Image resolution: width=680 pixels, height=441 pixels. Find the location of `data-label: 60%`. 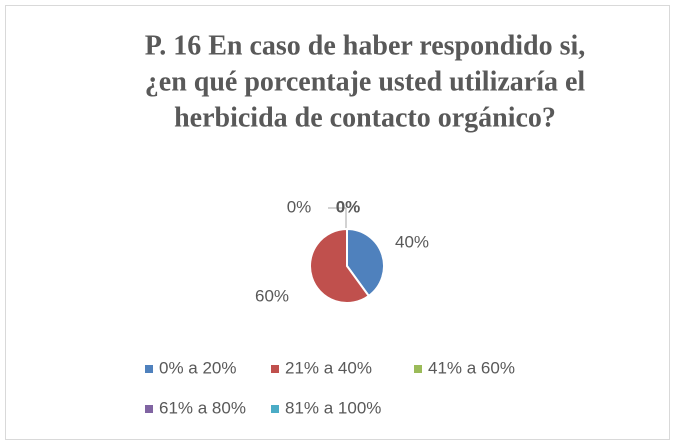

data-label: 60% is located at coordinates (272, 295).